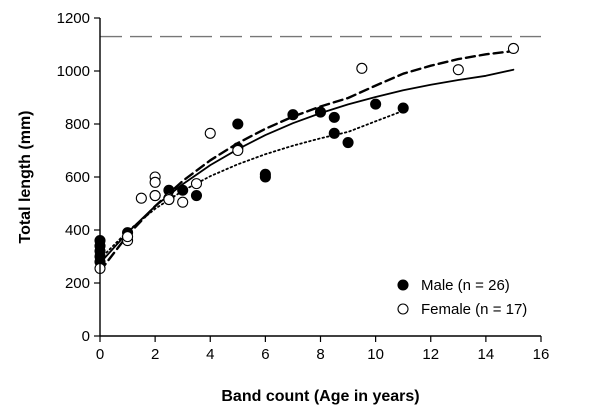  What do you see at coordinates (320, 354) in the screenshot?
I see `x-tick-label: 8` at bounding box center [320, 354].